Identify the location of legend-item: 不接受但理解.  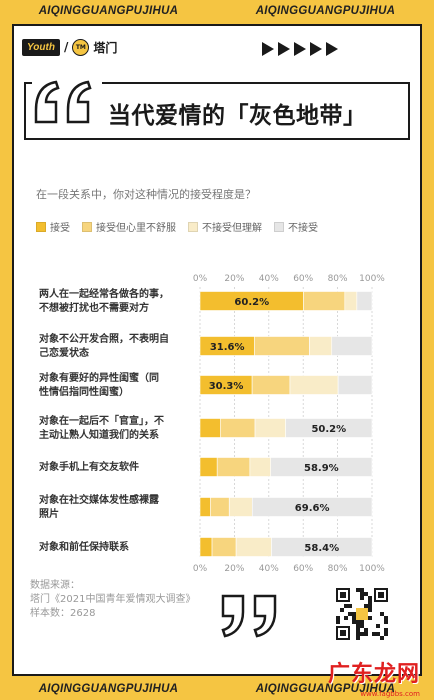
(225, 226).